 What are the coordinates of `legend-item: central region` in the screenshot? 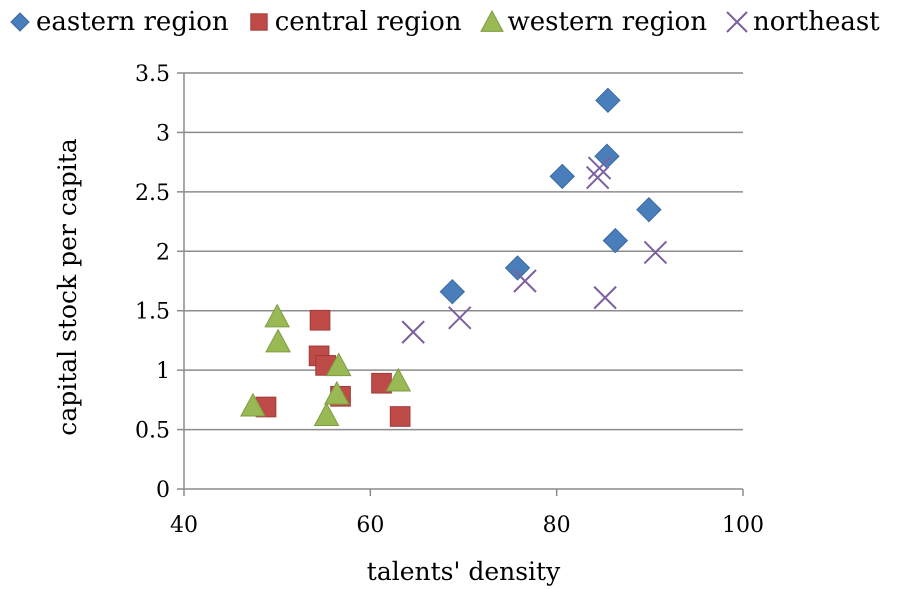 It's located at (354, 22).